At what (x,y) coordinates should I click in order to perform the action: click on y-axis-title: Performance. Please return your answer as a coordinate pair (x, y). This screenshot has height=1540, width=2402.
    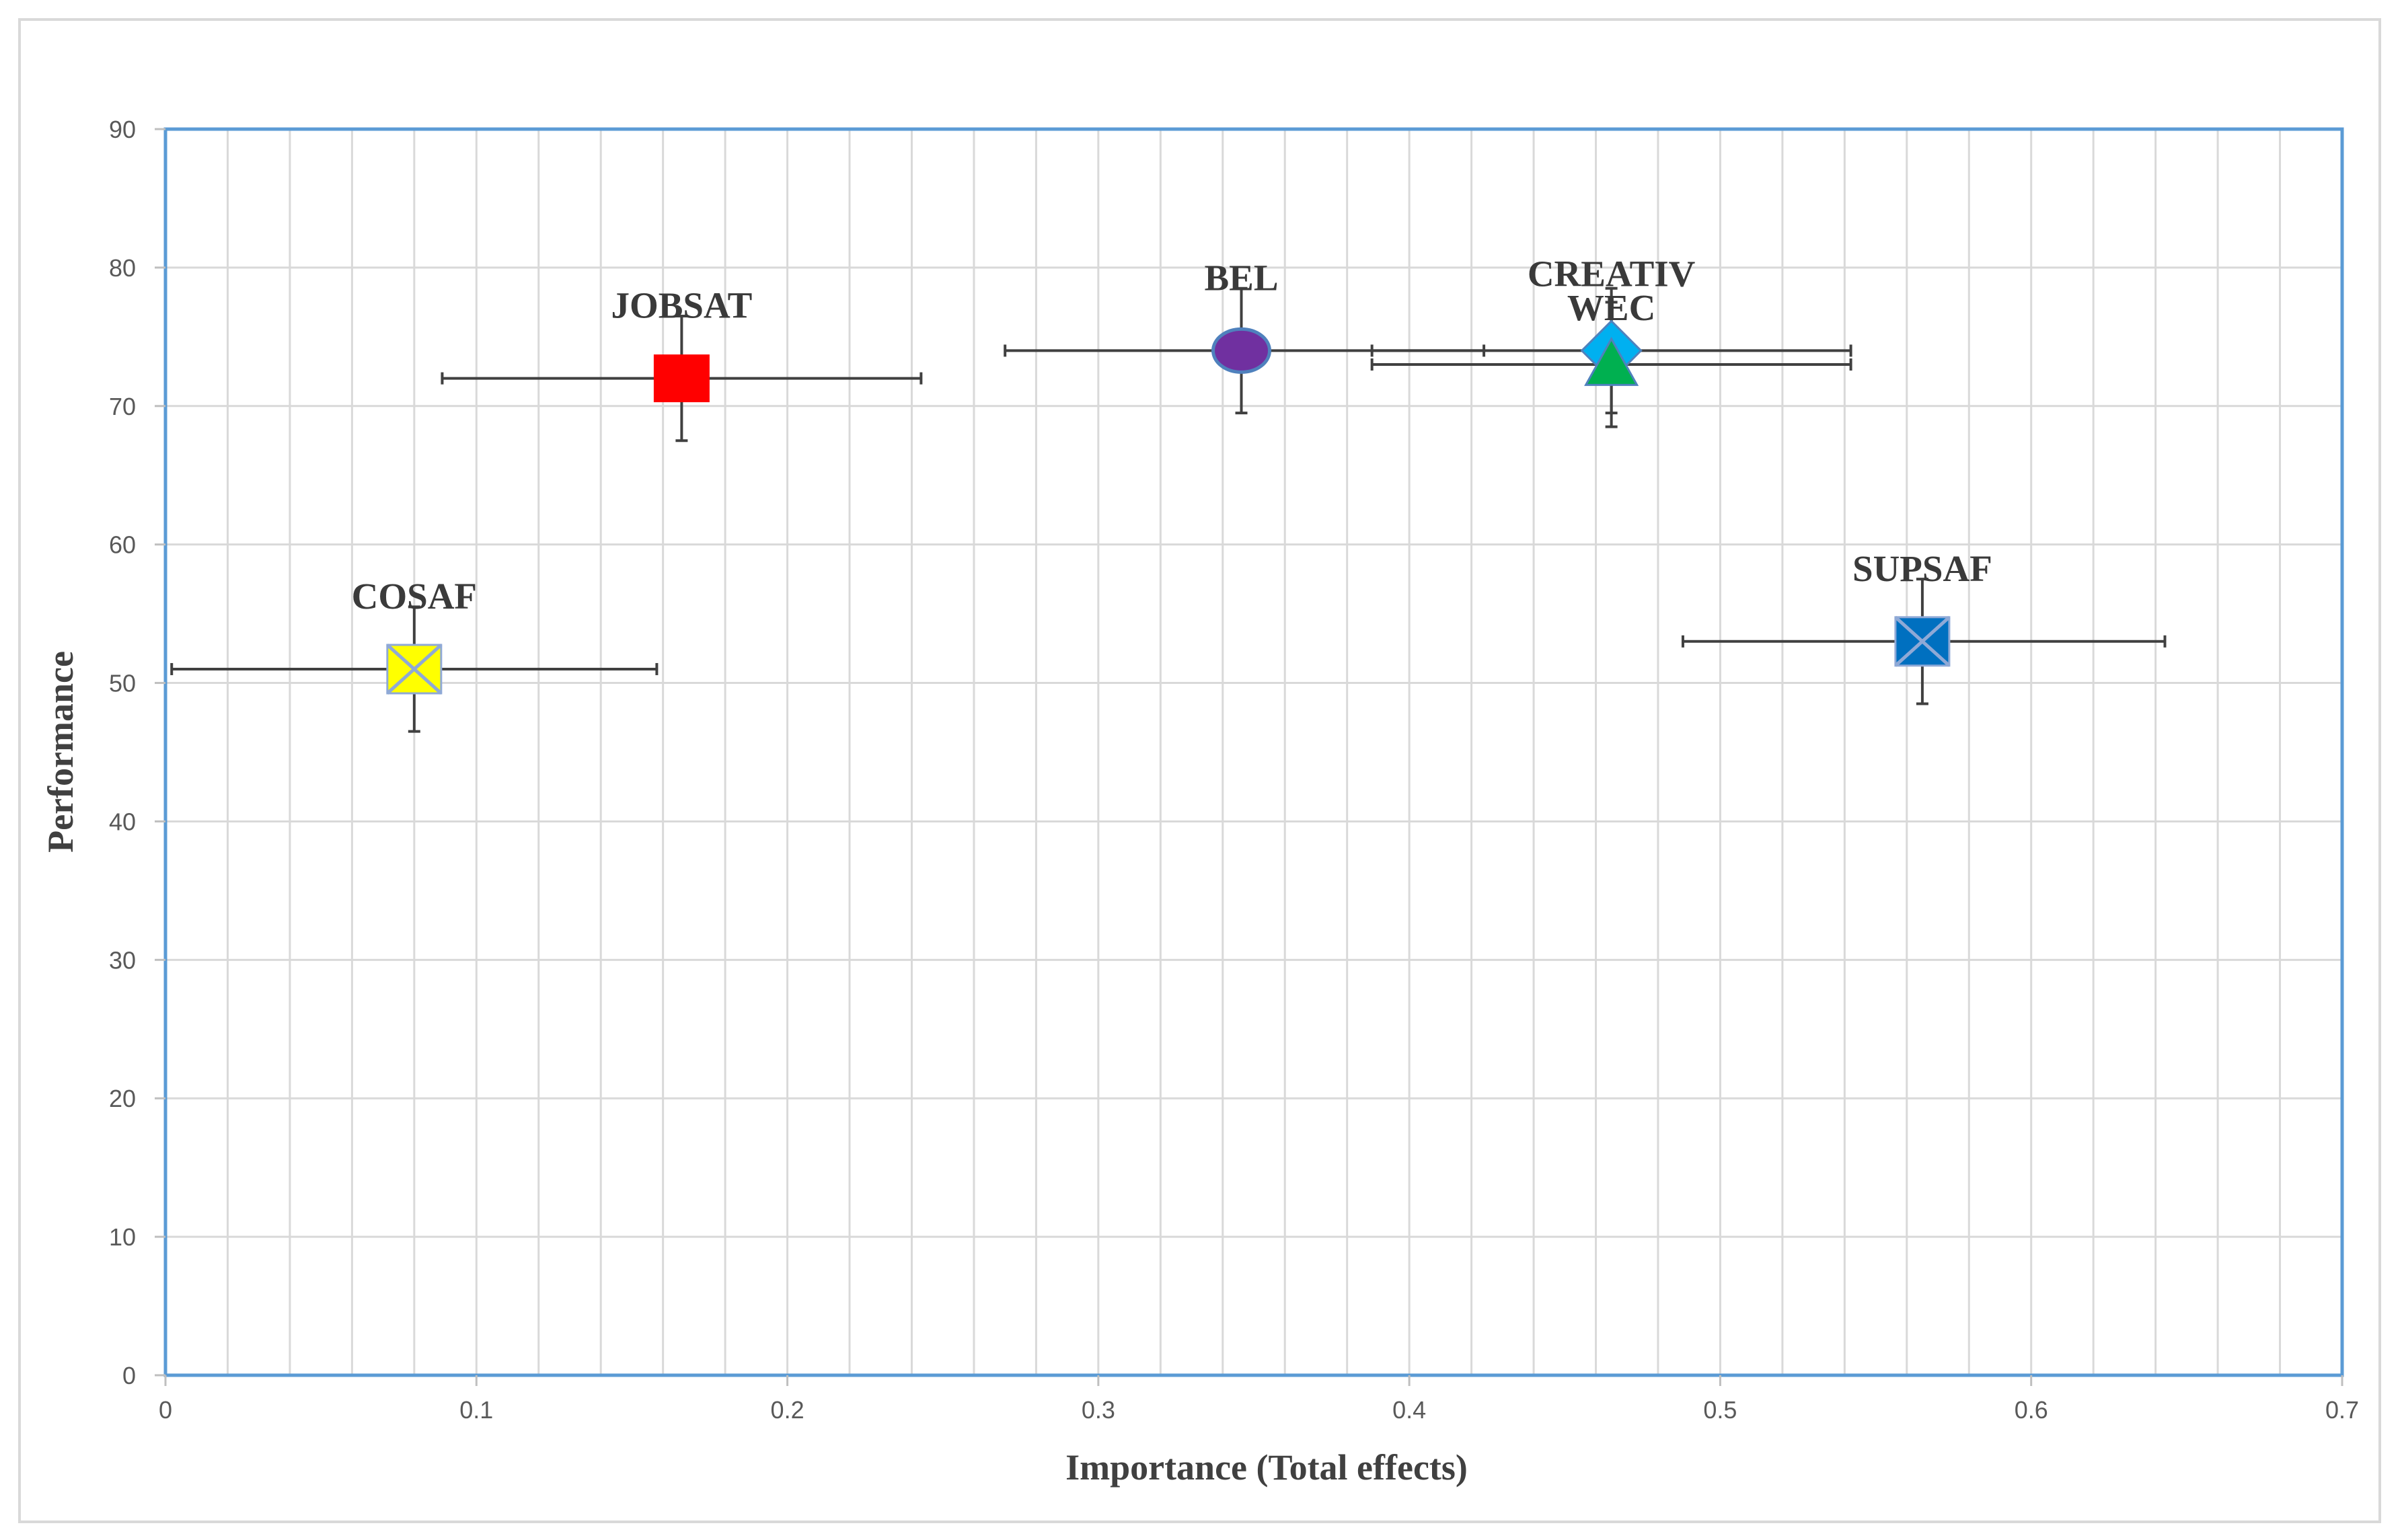
    Looking at the image, I should click on (61, 752).